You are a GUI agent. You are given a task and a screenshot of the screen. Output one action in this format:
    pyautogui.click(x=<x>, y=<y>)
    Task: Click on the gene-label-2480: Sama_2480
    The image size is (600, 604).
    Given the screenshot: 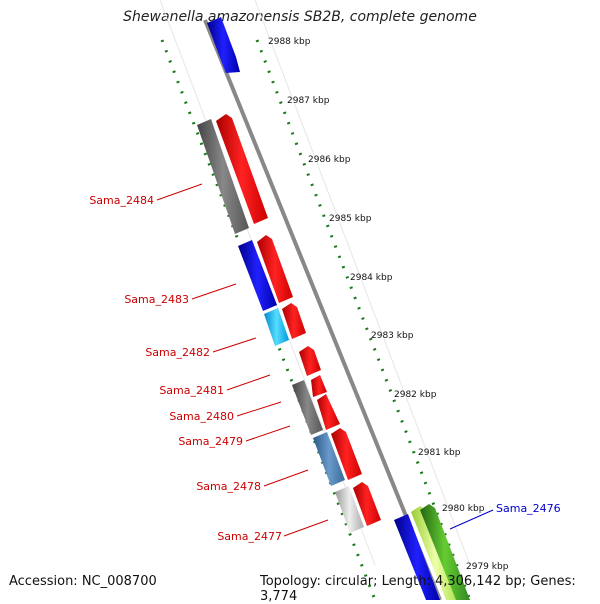 What is the action you would take?
    pyautogui.click(x=201, y=416)
    